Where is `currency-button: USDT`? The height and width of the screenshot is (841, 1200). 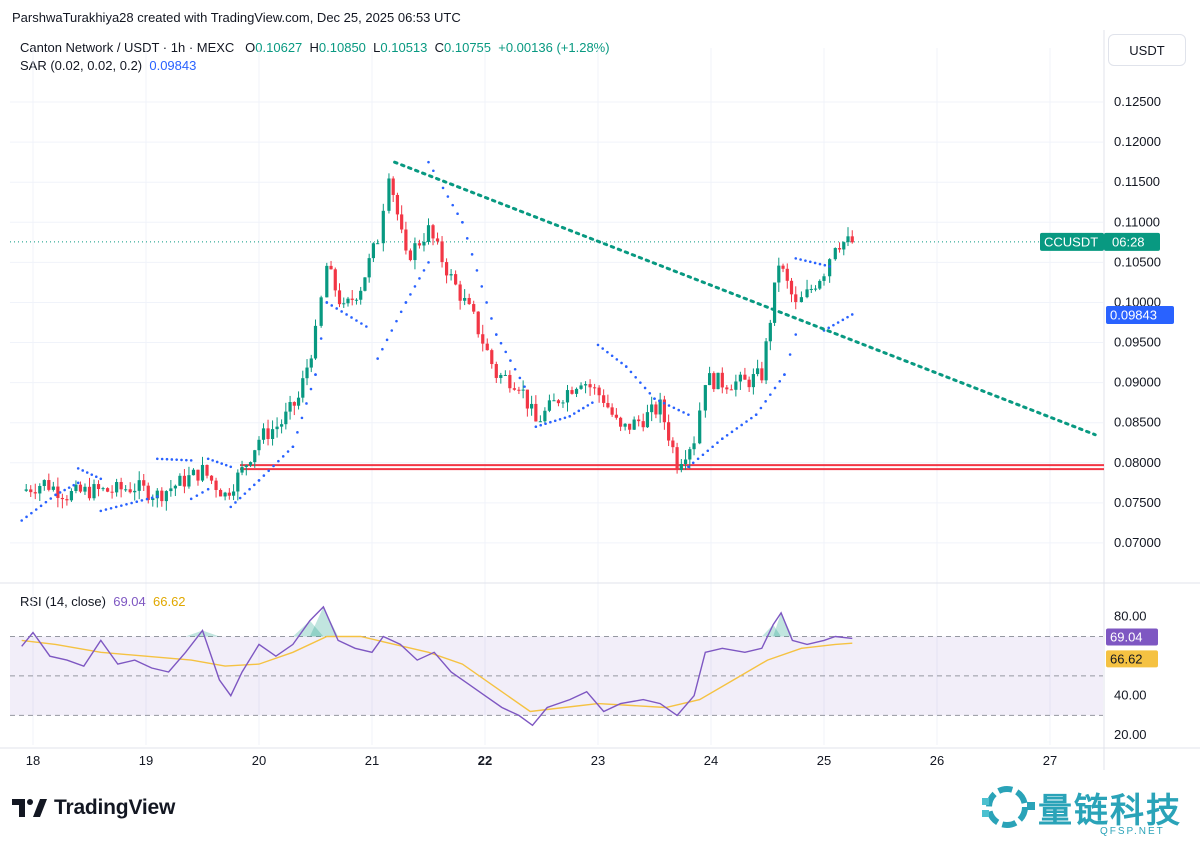 currency-button: USDT is located at coordinates (1147, 50).